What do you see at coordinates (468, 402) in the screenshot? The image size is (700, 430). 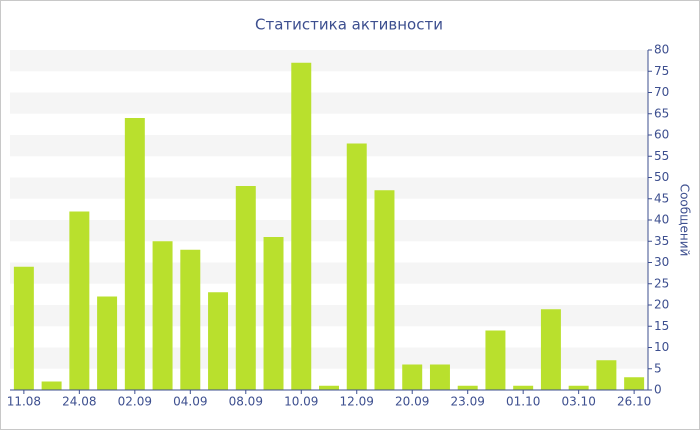 I see `x-tick-label: 23.09` at bounding box center [468, 402].